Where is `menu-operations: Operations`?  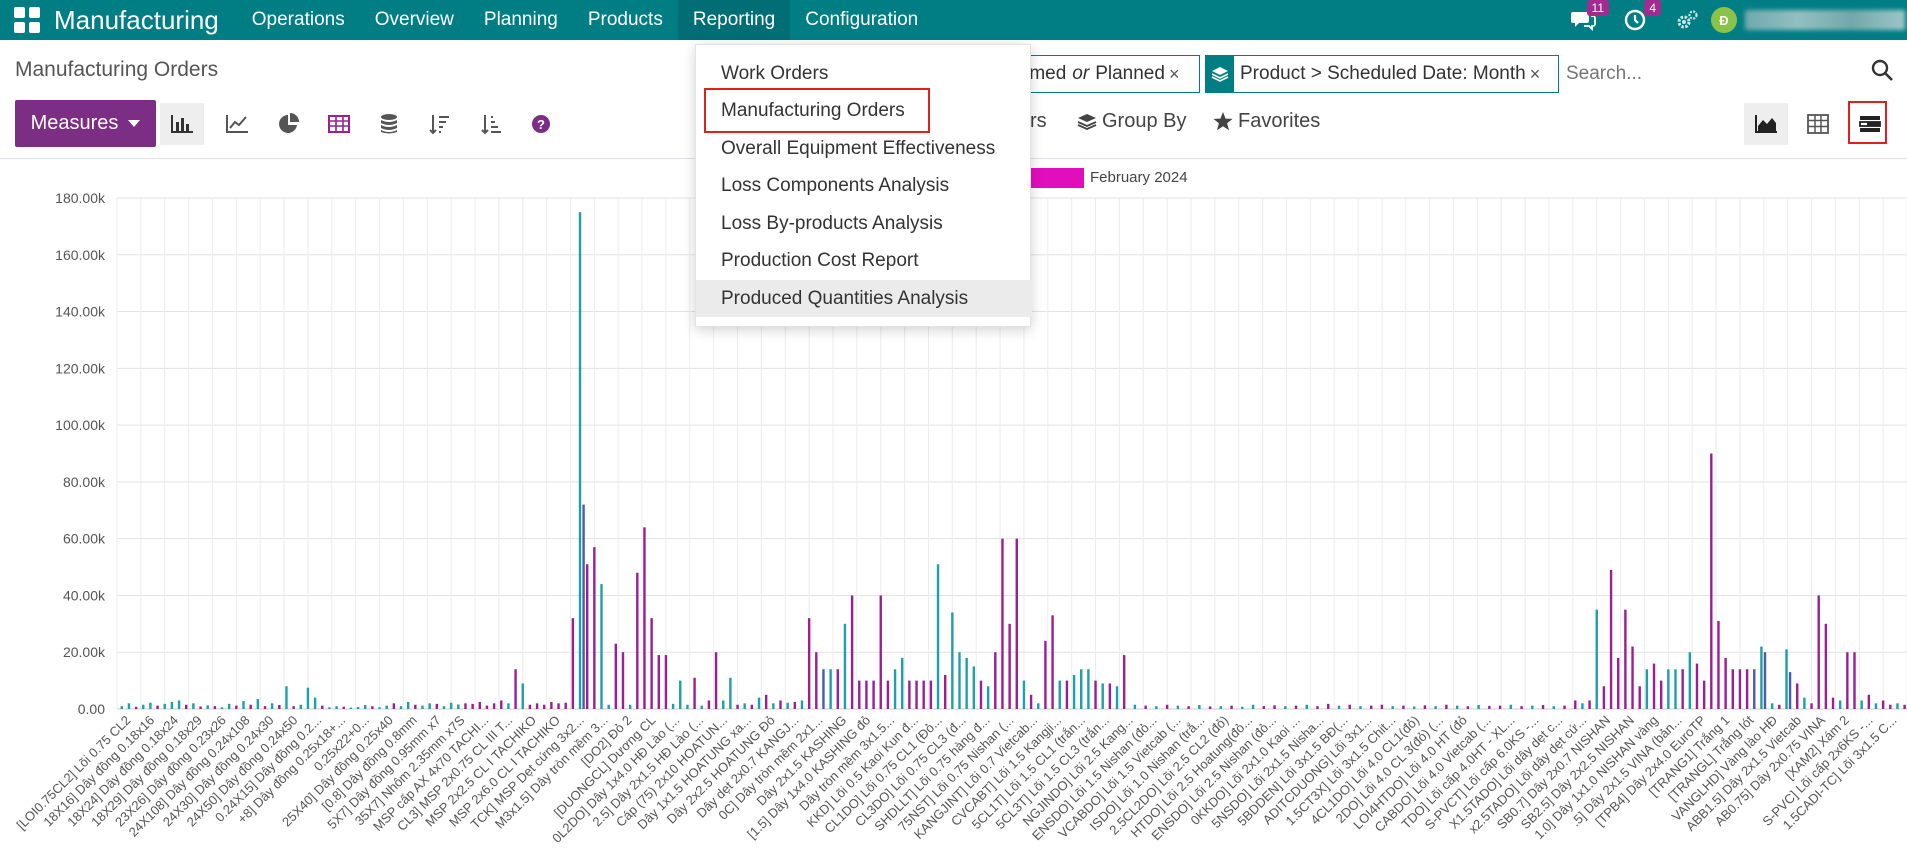
menu-operations: Operations is located at coordinates (298, 19).